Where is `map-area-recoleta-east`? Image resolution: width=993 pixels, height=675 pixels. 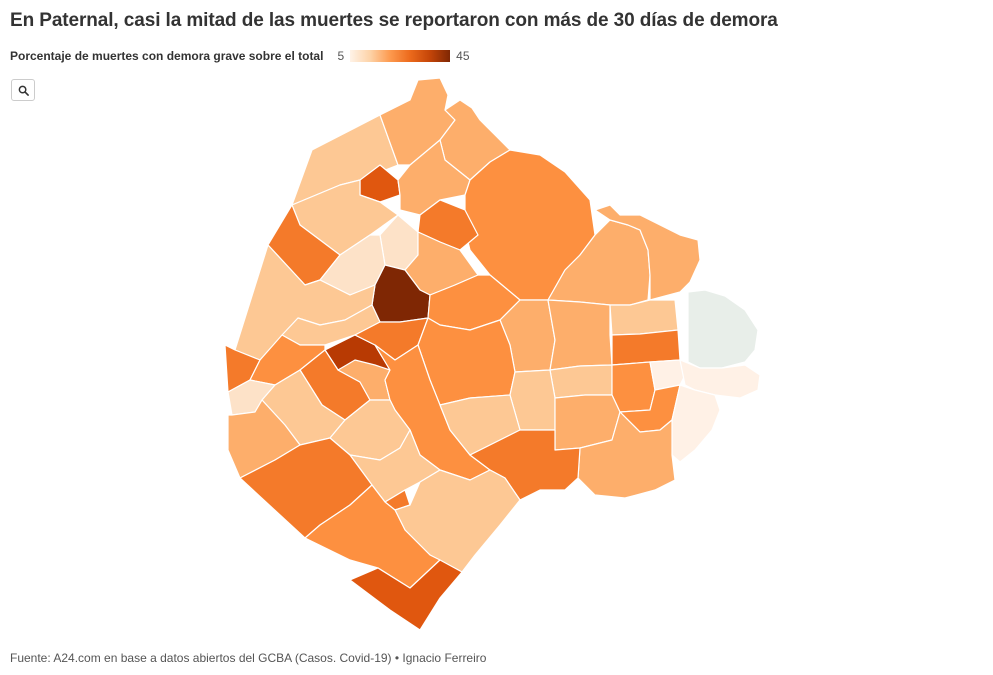
map-area-recoleta-east is located at coordinates (644, 317).